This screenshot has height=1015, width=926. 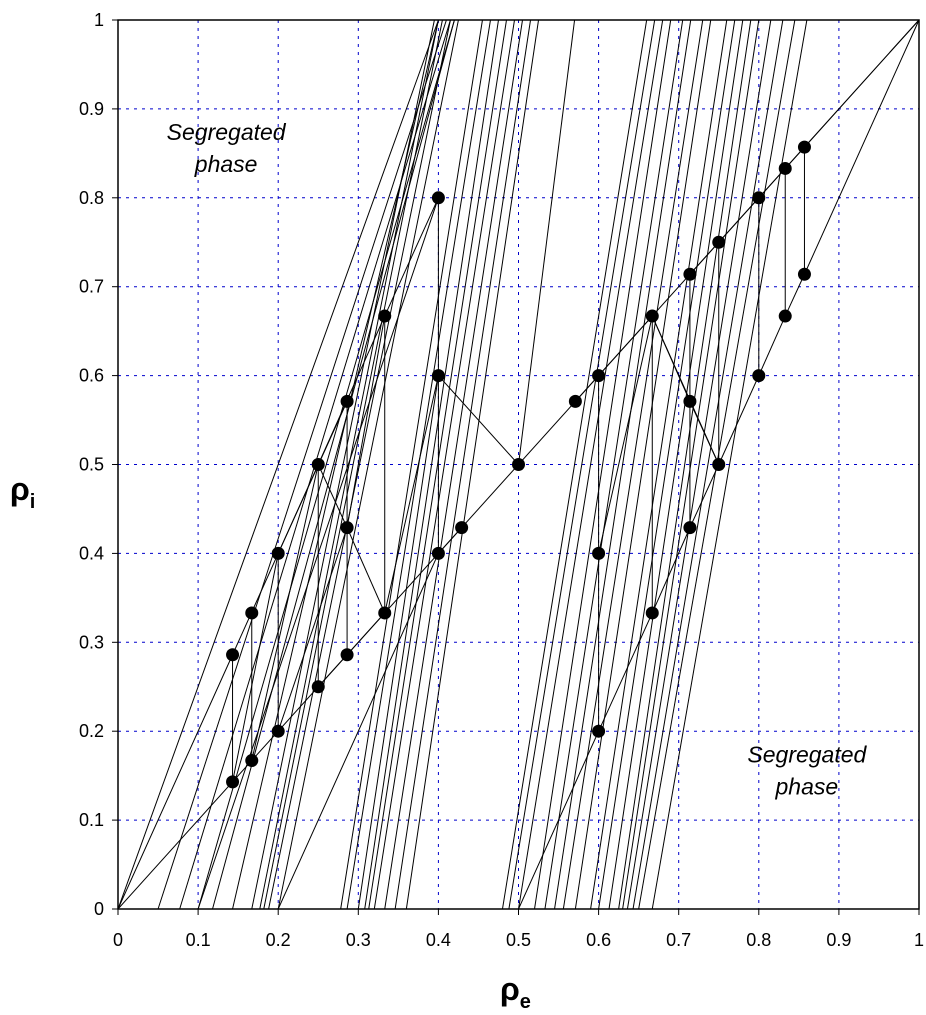 What do you see at coordinates (33, 502) in the screenshot?
I see `y-axis-label-sub: i` at bounding box center [33, 502].